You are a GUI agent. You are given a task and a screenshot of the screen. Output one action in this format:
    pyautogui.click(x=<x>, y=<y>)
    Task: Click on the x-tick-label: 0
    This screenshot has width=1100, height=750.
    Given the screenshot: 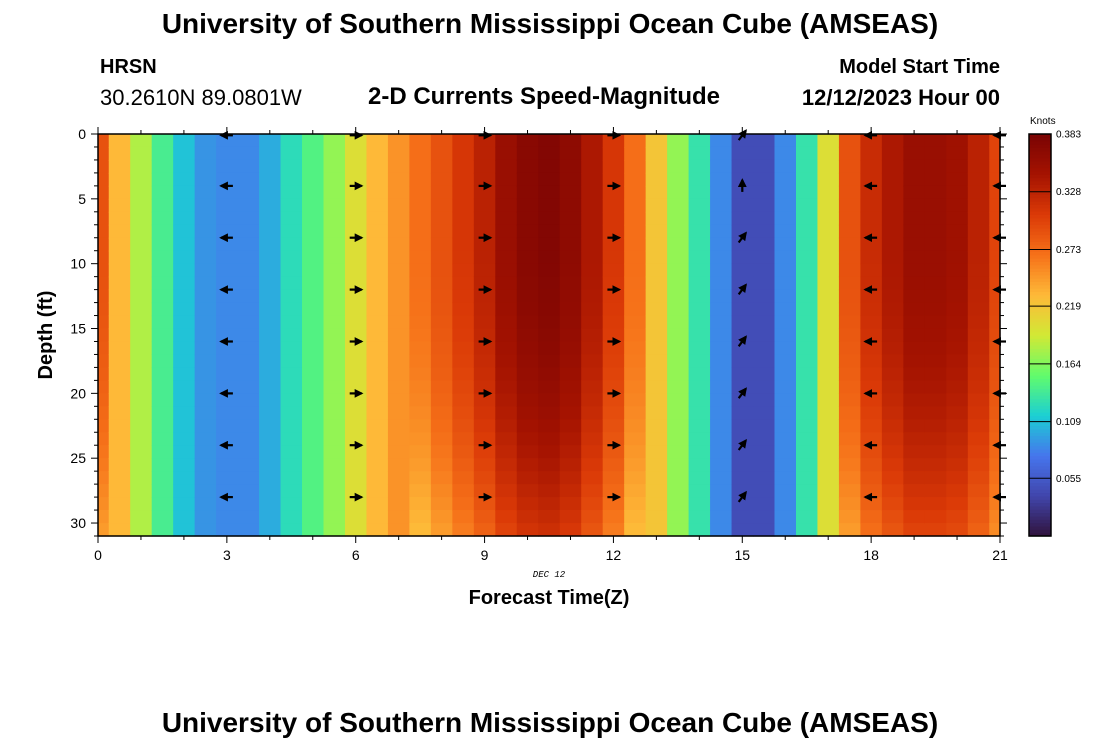 What is the action you would take?
    pyautogui.click(x=98, y=555)
    